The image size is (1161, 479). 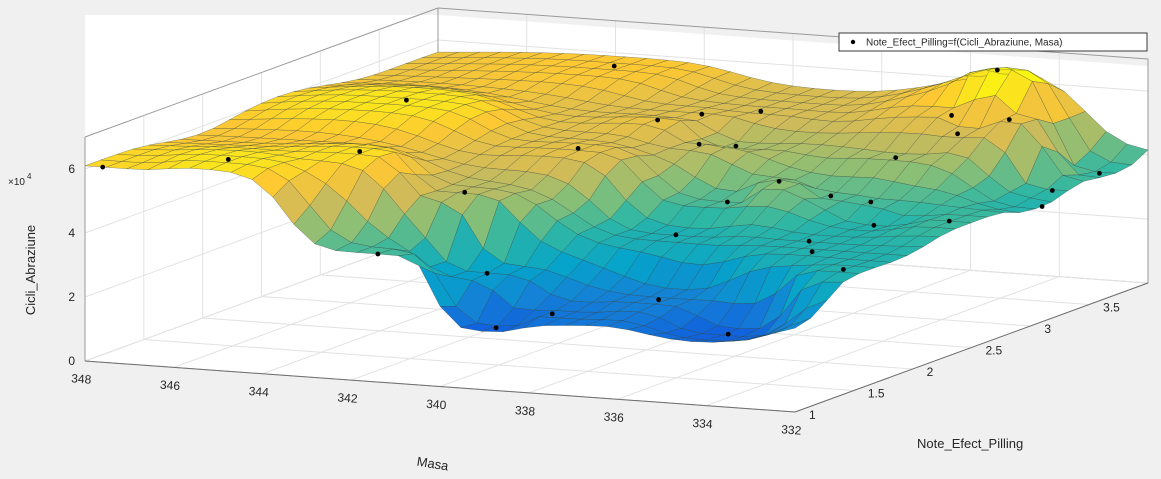 I want to click on z-tick-label: 2, so click(x=71, y=297).